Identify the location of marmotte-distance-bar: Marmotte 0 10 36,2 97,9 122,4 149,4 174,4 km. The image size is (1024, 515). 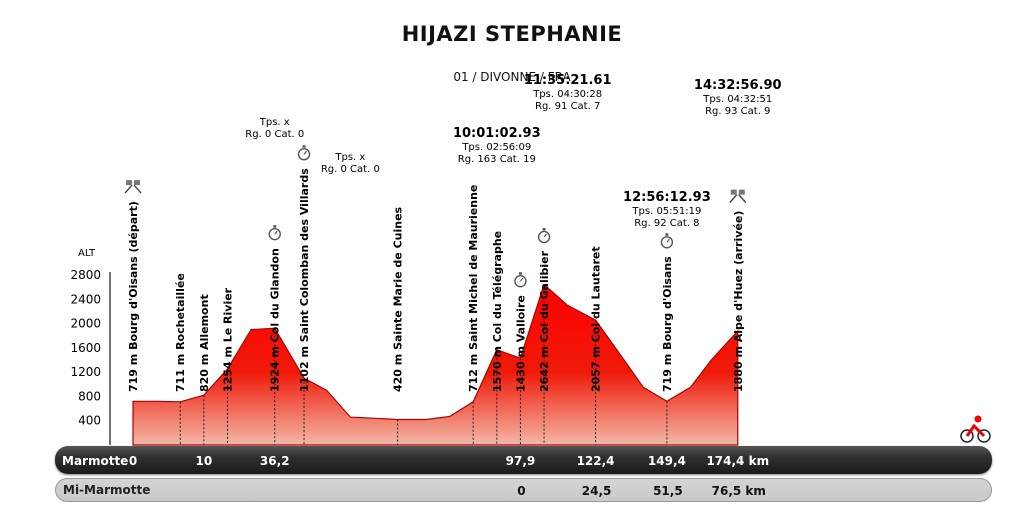
(523, 460).